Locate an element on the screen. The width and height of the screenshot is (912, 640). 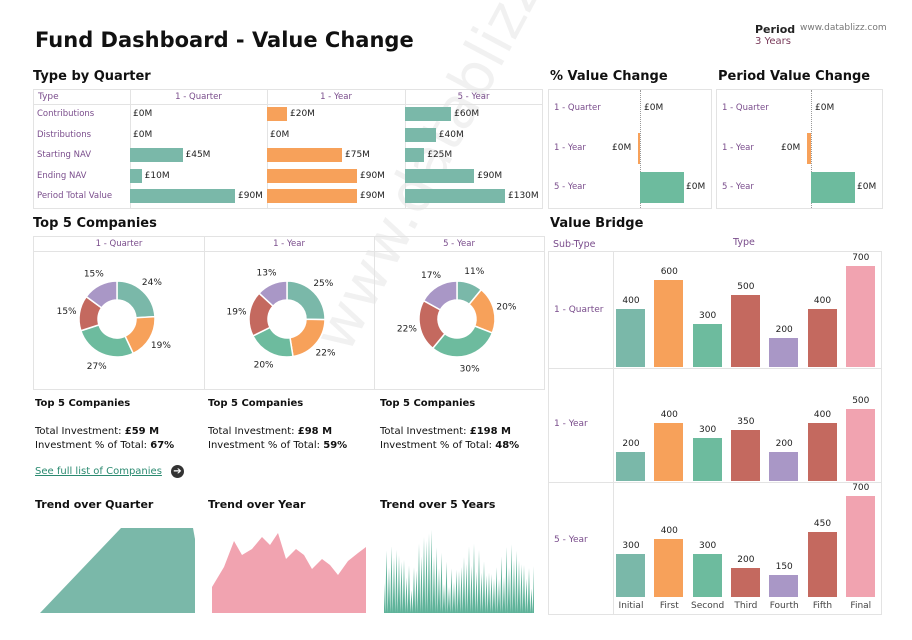
pct-value-change-title: % Value Change is located at coordinates (609, 76).